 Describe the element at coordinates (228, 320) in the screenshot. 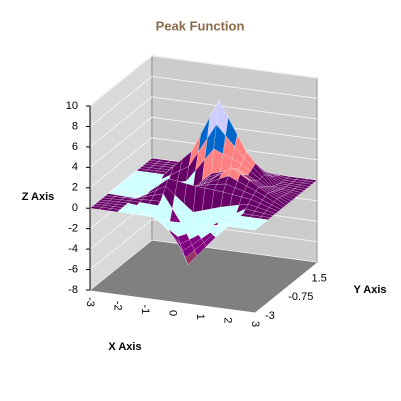

I see `x-tick-label: 2` at that location.